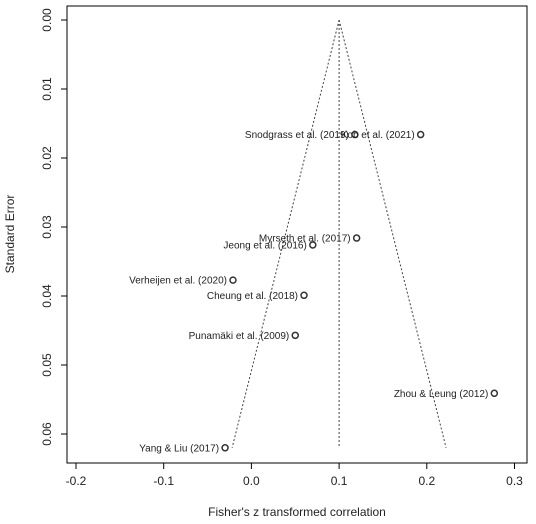  Describe the element at coordinates (163, 481) in the screenshot. I see `x-tick-label: -0.1` at that location.